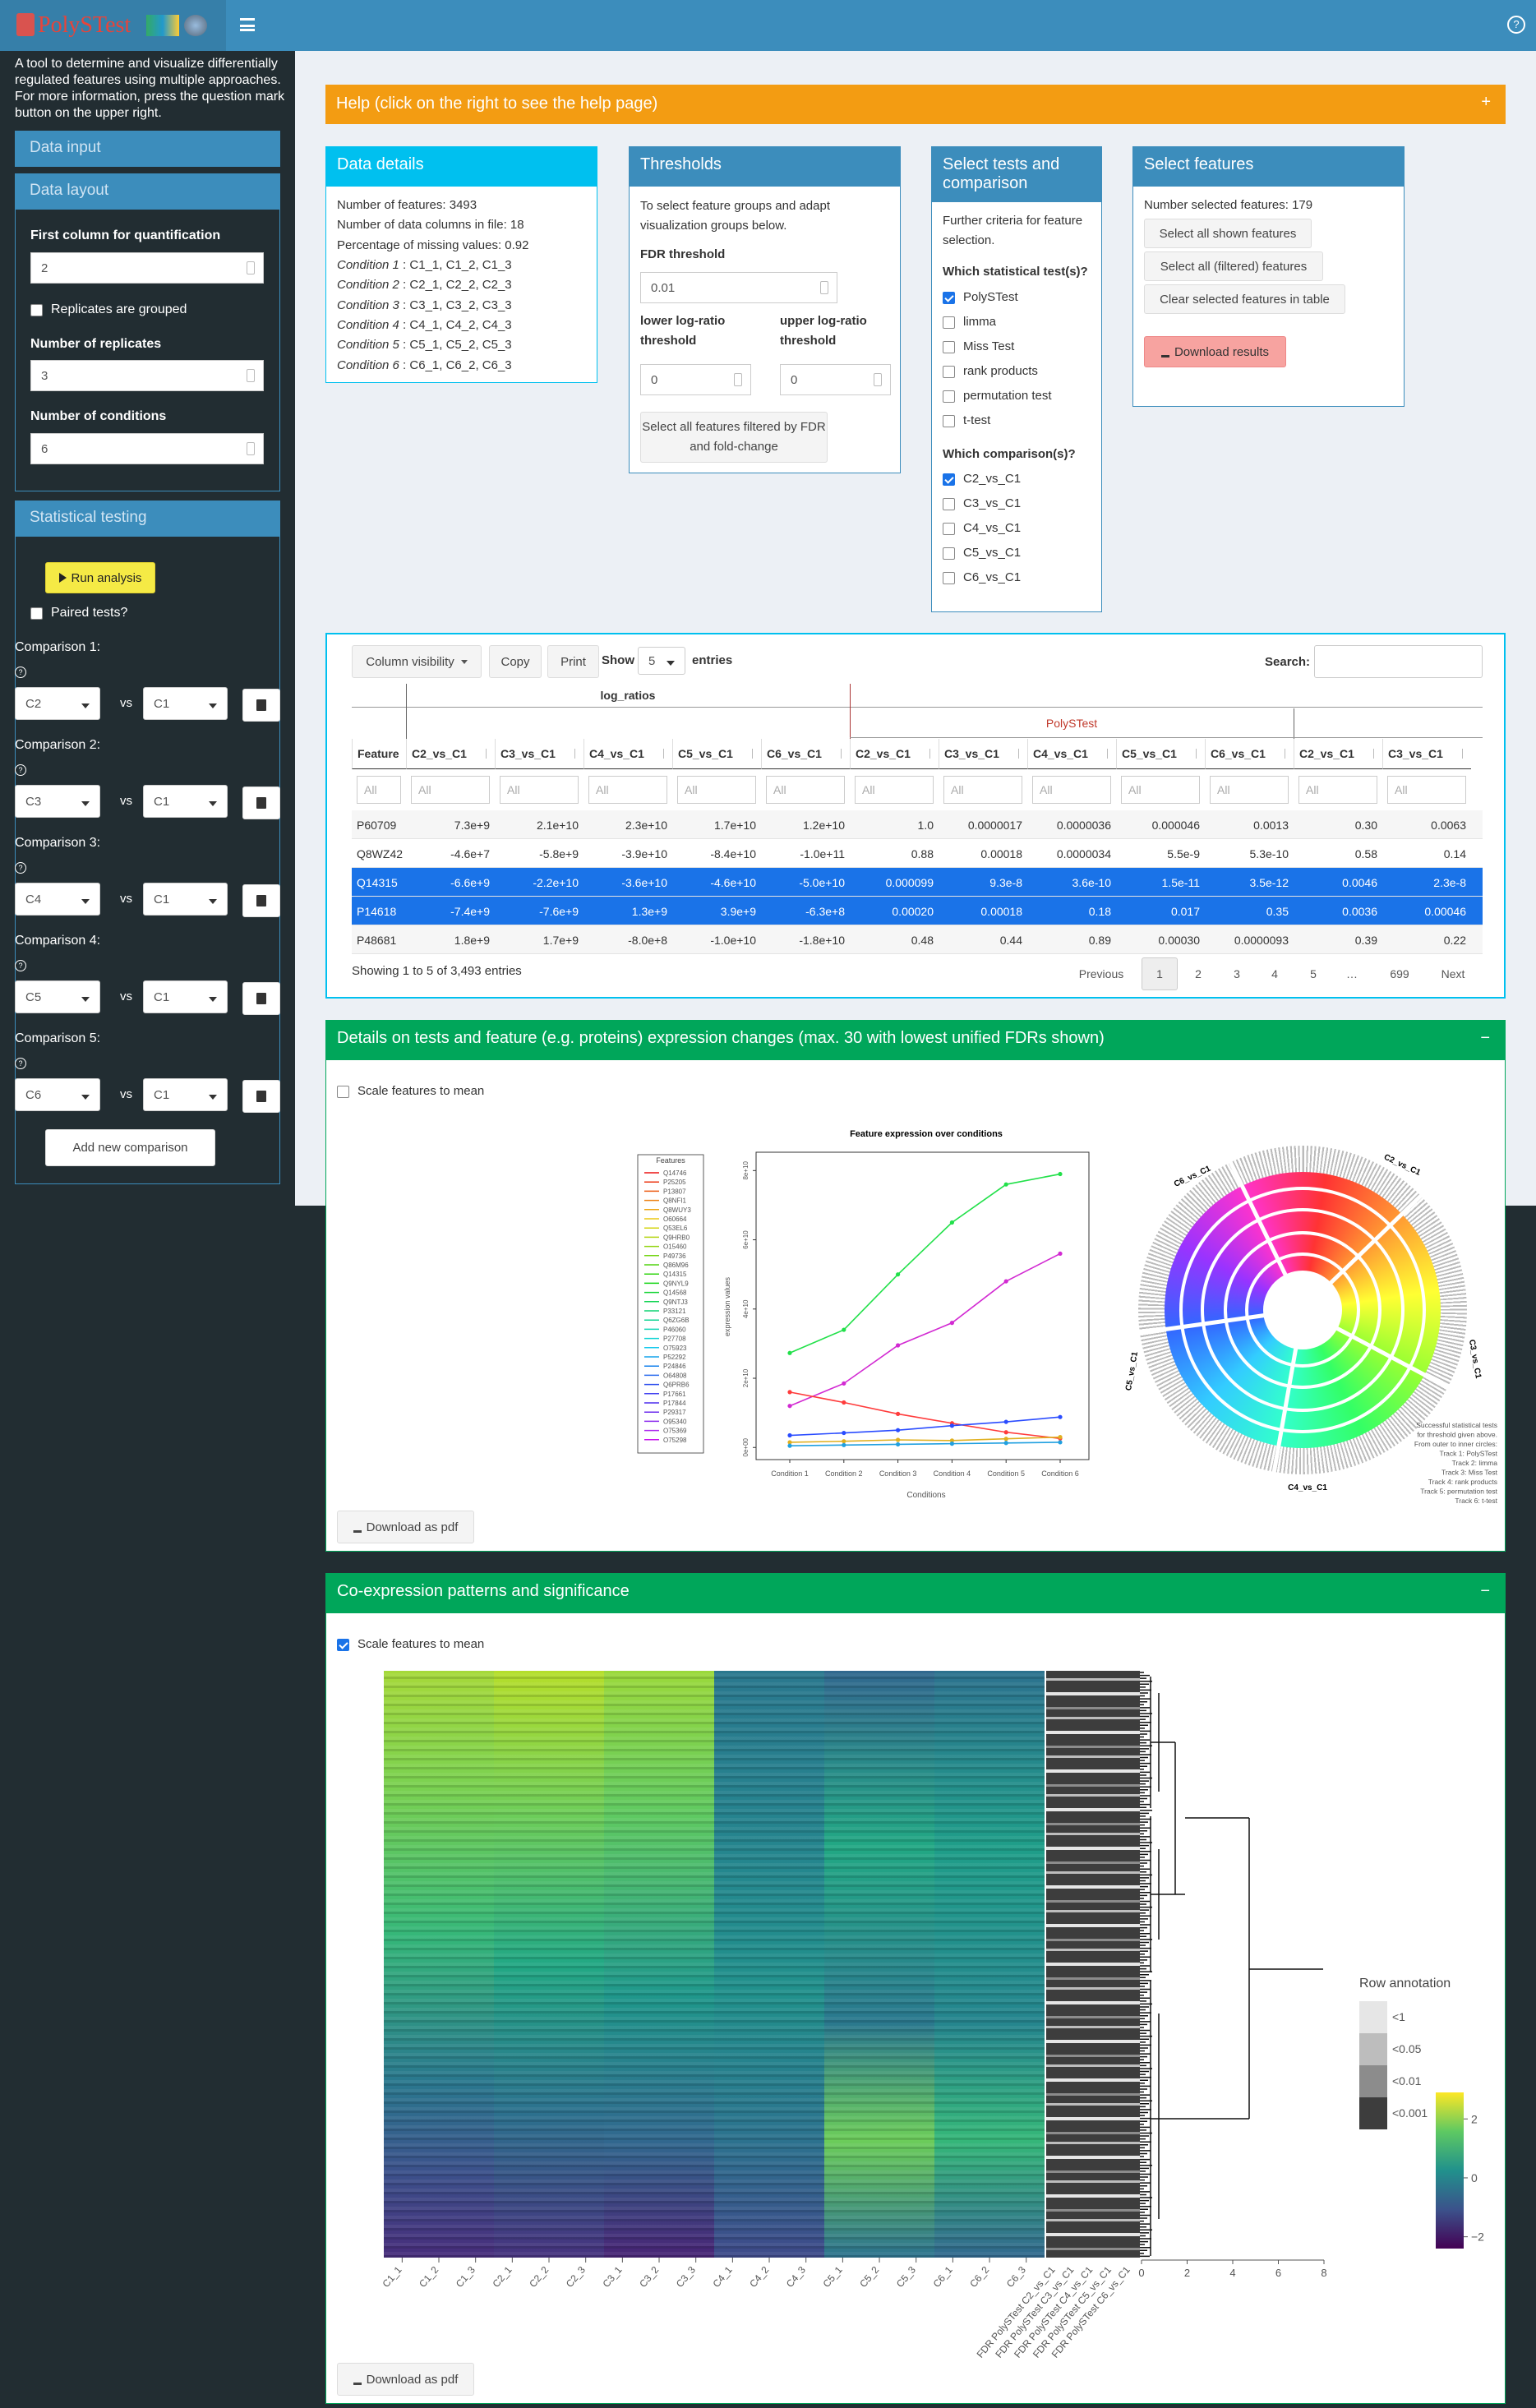 This screenshot has height=2408, width=1536. Describe the element at coordinates (1274, 973) in the screenshot. I see `page-link: 4` at that location.